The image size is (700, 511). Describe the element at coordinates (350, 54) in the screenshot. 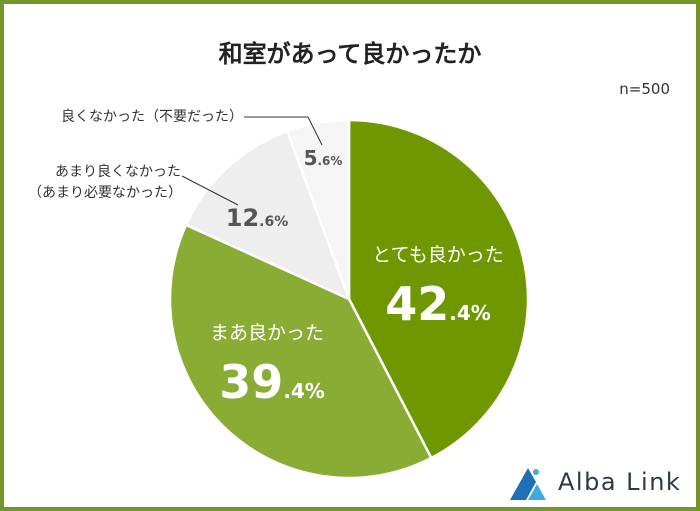

I see `chart-title: 和室があって良かったか` at that location.